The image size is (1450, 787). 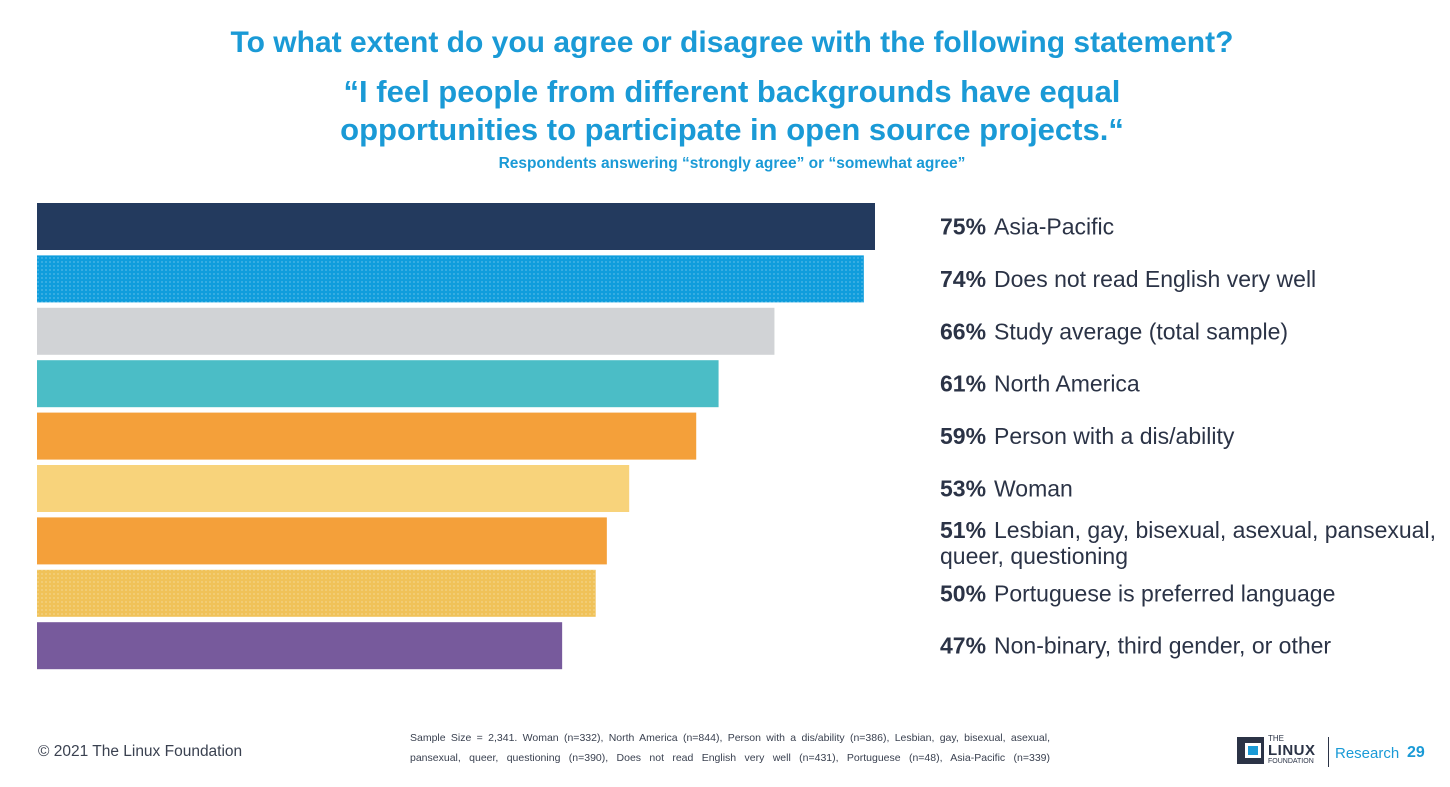 What do you see at coordinates (963, 436) in the screenshot?
I see `value-label-4: 59%` at bounding box center [963, 436].